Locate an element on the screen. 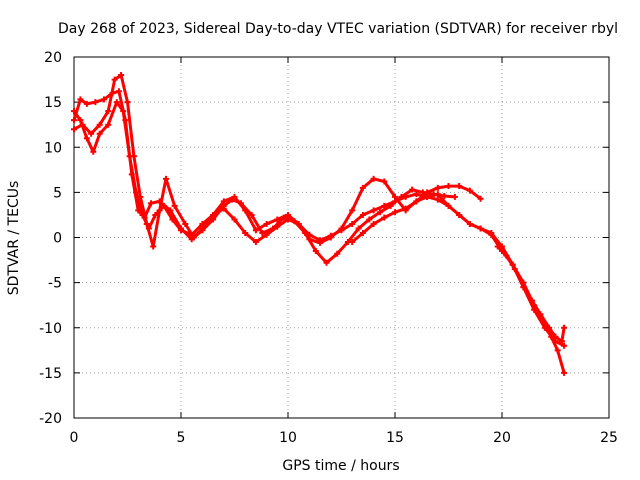  x-tick-label: 20 is located at coordinates (502, 438).